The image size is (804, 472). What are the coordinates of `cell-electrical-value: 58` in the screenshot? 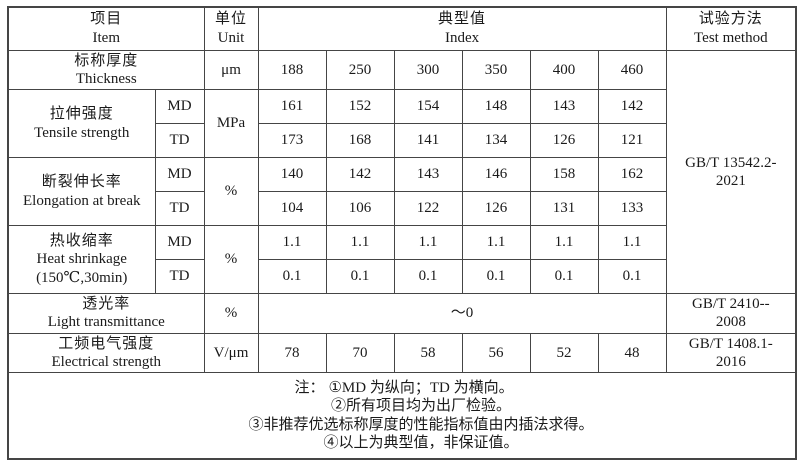 It's located at (428, 353).